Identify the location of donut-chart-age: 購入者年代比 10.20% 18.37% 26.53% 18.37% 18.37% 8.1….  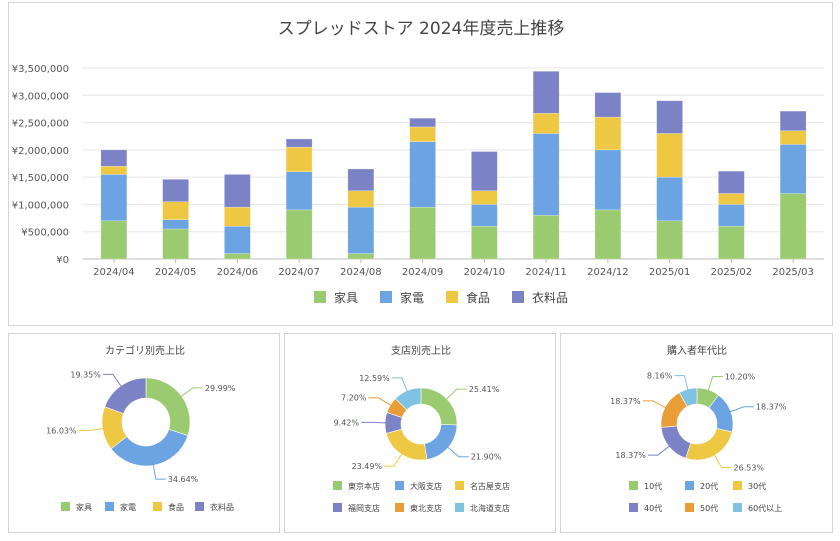
(698, 428).